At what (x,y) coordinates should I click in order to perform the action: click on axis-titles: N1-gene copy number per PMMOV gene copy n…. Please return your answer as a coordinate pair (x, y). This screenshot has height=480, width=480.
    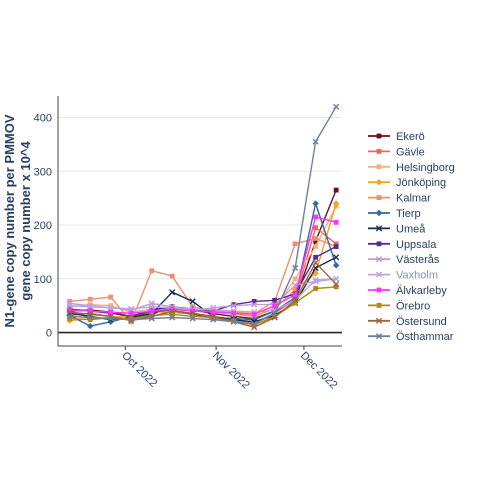
    Looking at the image, I should click on (17, 220).